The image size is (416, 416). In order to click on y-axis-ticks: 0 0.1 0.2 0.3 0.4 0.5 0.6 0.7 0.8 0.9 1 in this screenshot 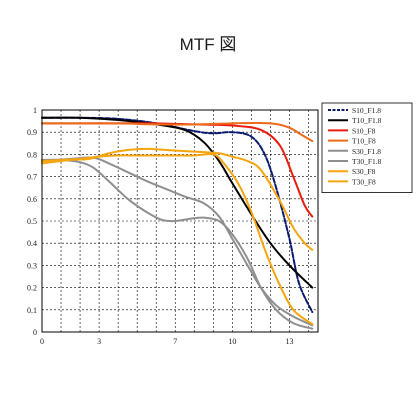, I will do `click(32, 221)`.